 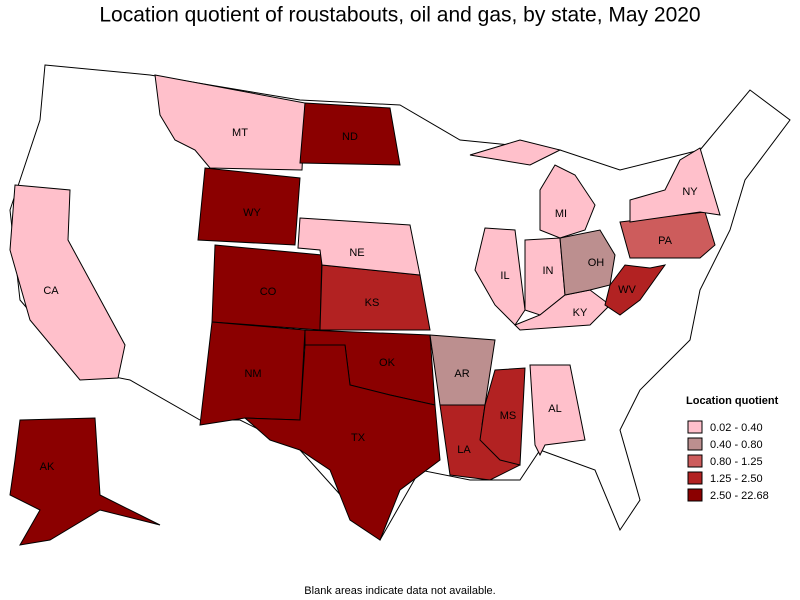 What do you see at coordinates (736, 479) in the screenshot?
I see `legend-label: 1.25 - 2.50` at bounding box center [736, 479].